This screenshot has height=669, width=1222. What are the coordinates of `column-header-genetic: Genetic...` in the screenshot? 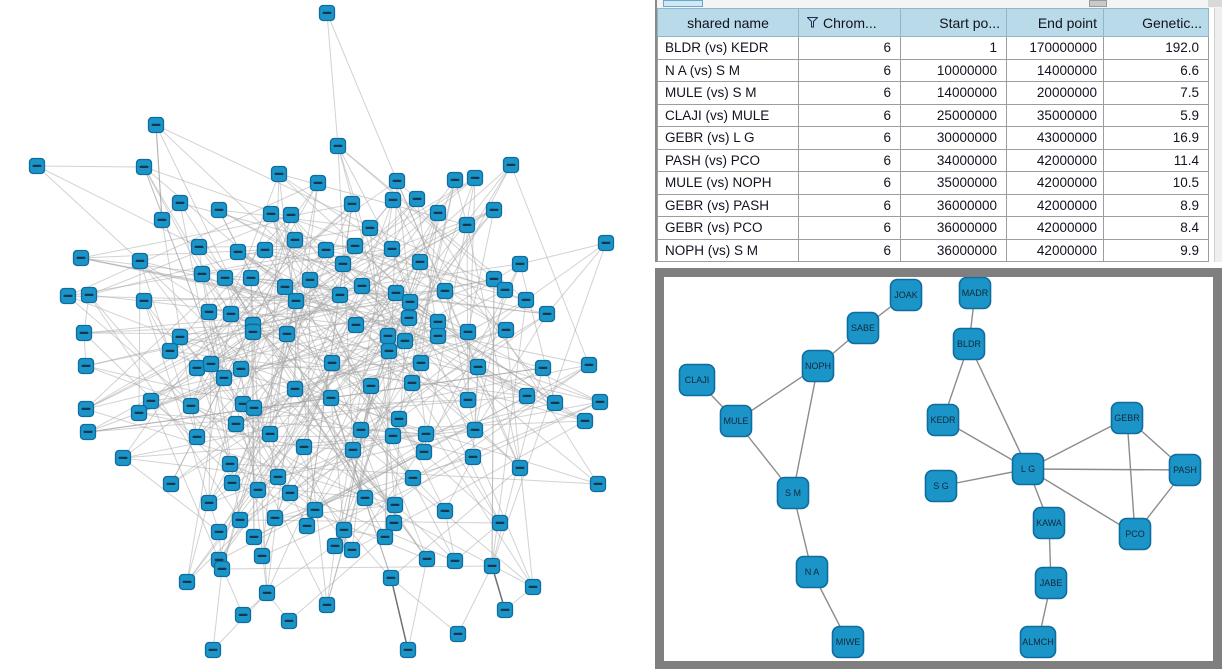 It's located at (1156, 22).